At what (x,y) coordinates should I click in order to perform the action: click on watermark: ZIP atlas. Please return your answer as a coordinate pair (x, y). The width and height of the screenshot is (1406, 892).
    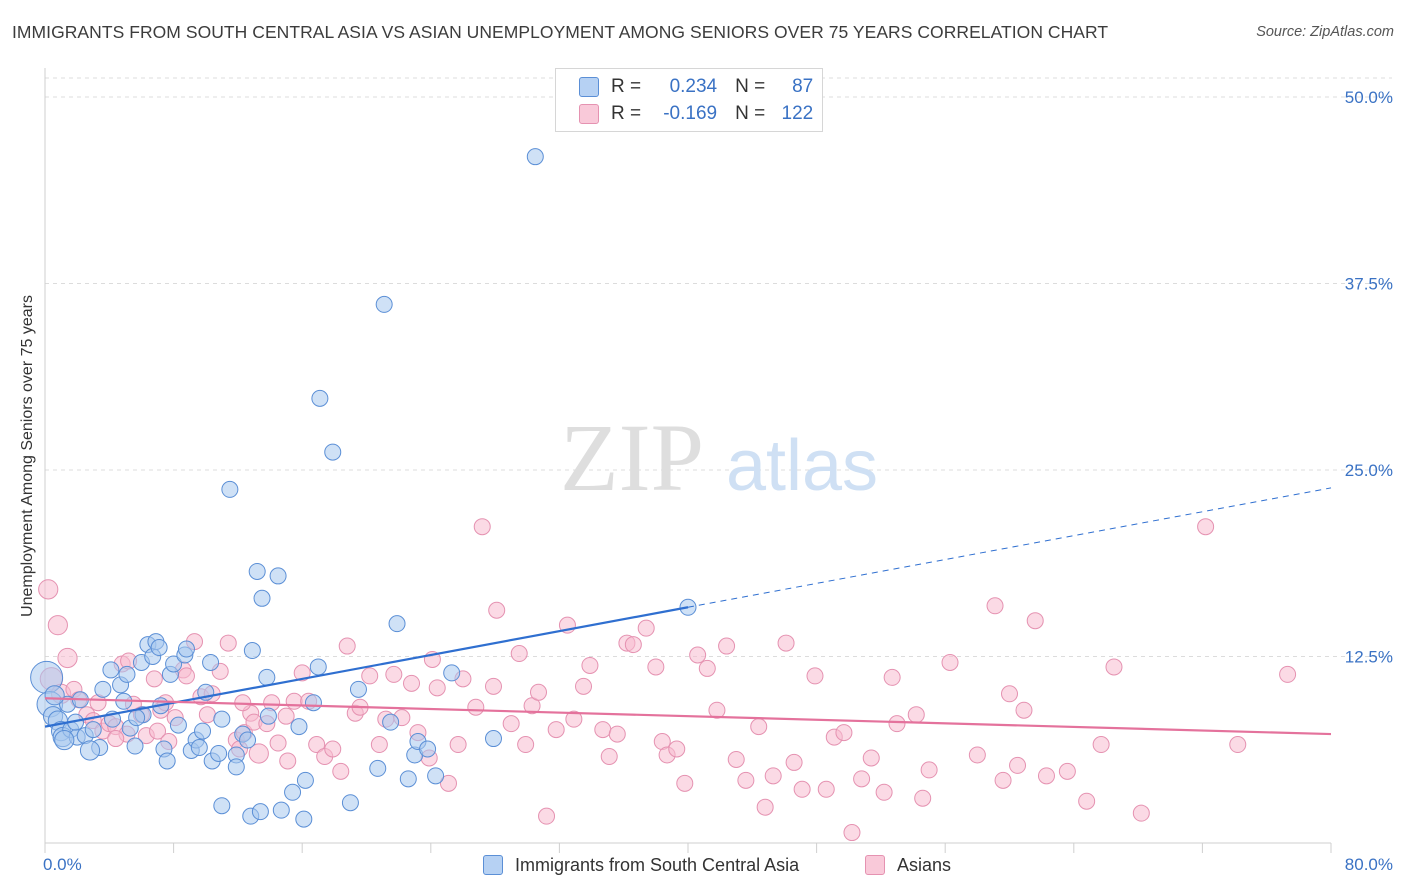
    Looking at the image, I should click on (719, 457).